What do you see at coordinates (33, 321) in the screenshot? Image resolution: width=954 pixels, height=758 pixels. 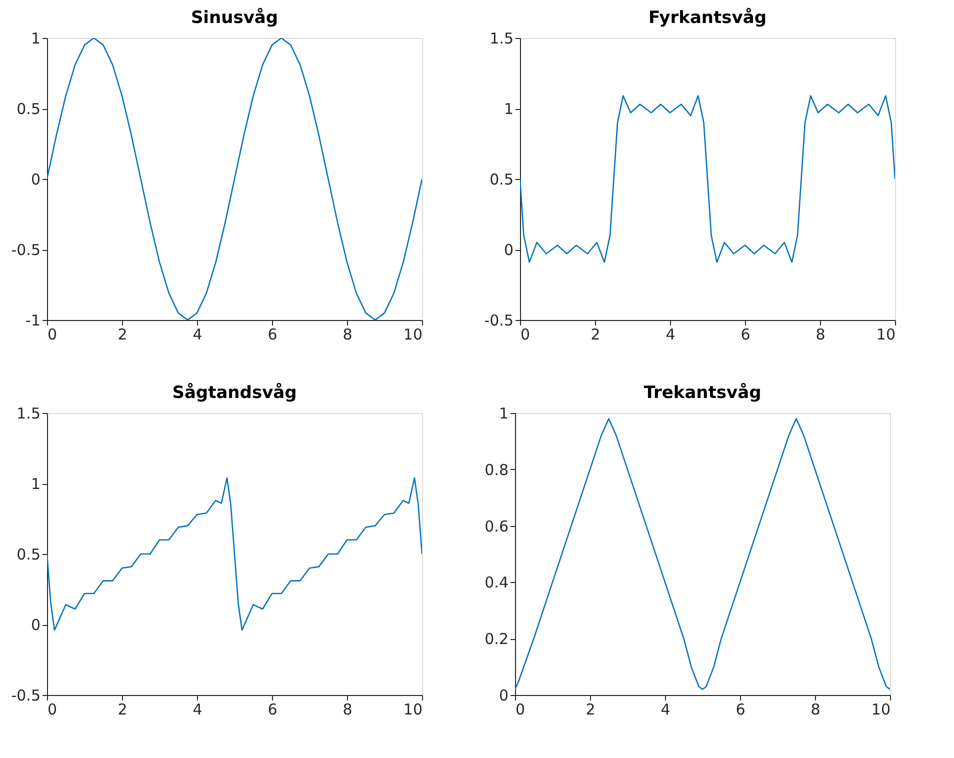 I see `y-tick-label: -1` at bounding box center [33, 321].